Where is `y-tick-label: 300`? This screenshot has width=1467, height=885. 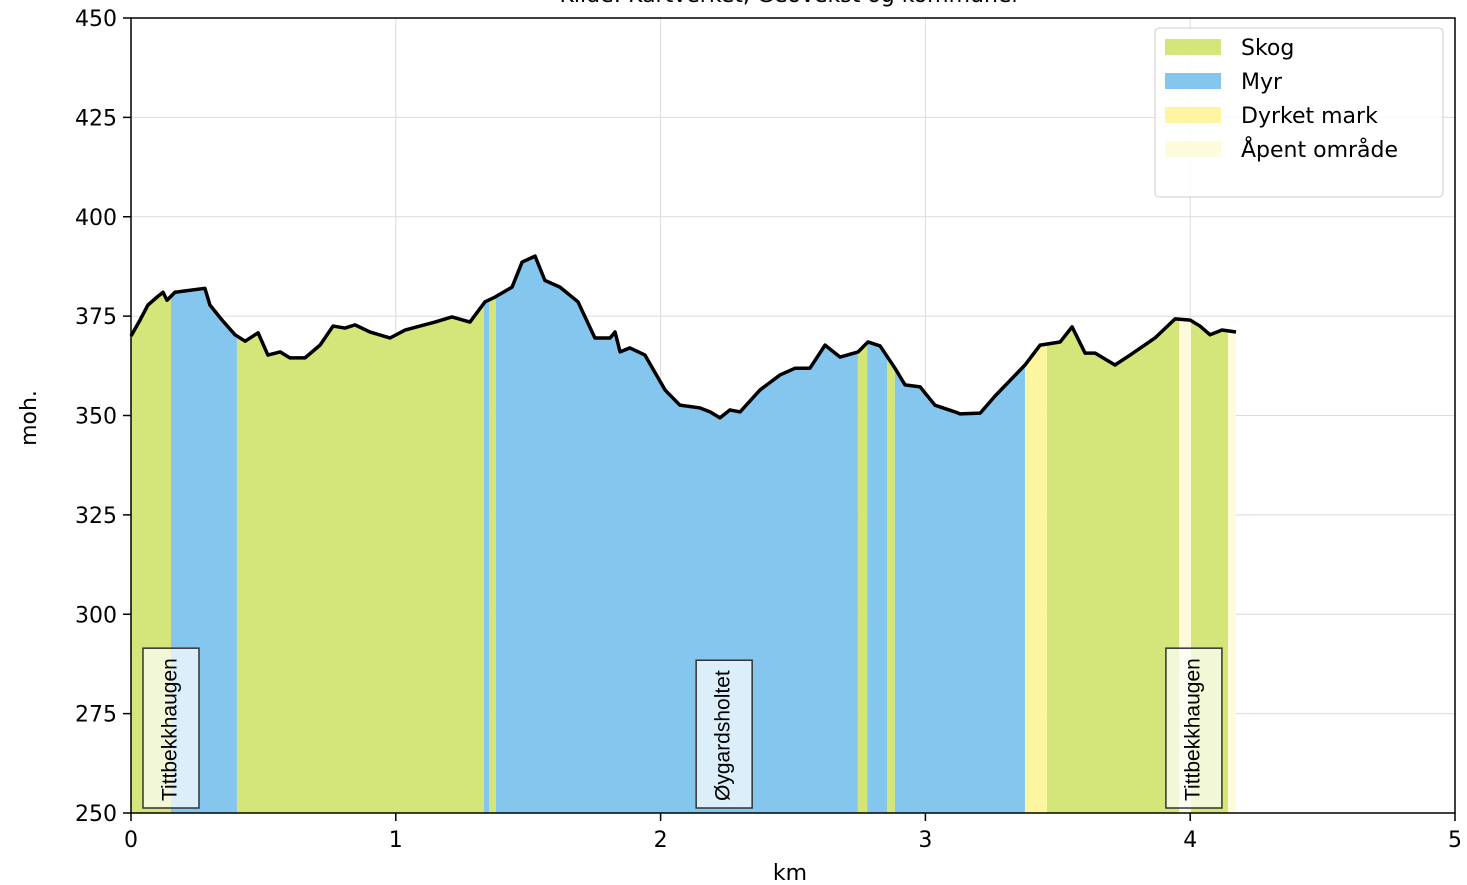
y-tick-label: 300 is located at coordinates (96, 615).